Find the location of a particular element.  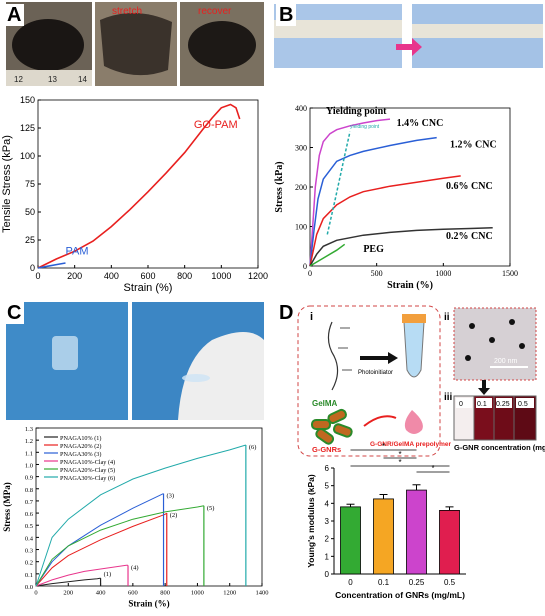

x-tick-label: 800 is located at coordinates (184, 276).